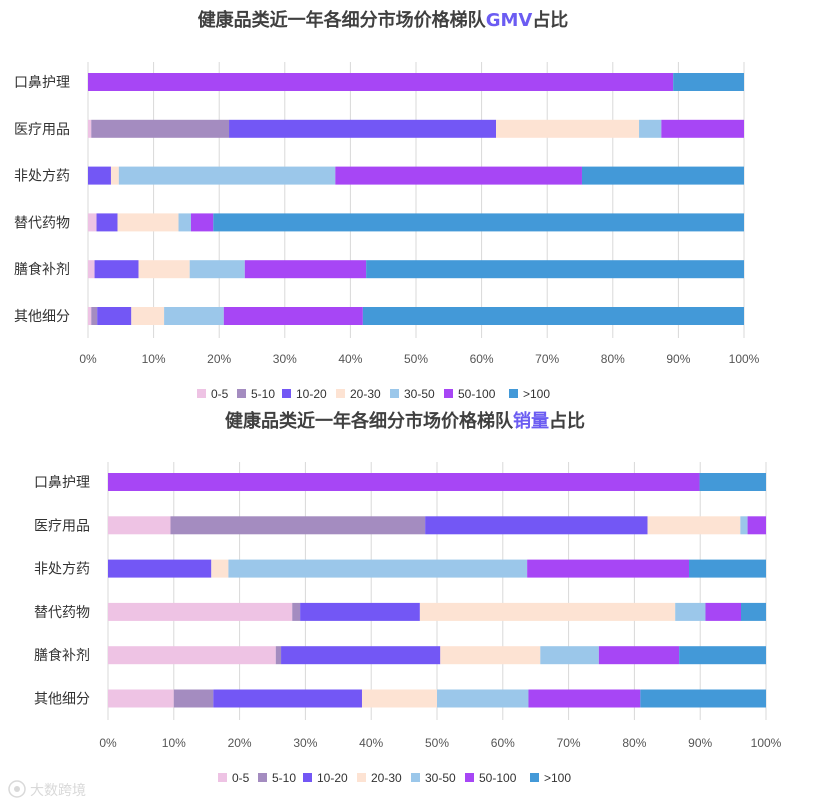 The image size is (818, 806). Describe the element at coordinates (62, 482) in the screenshot. I see `category-label: 口鼻护理` at that location.